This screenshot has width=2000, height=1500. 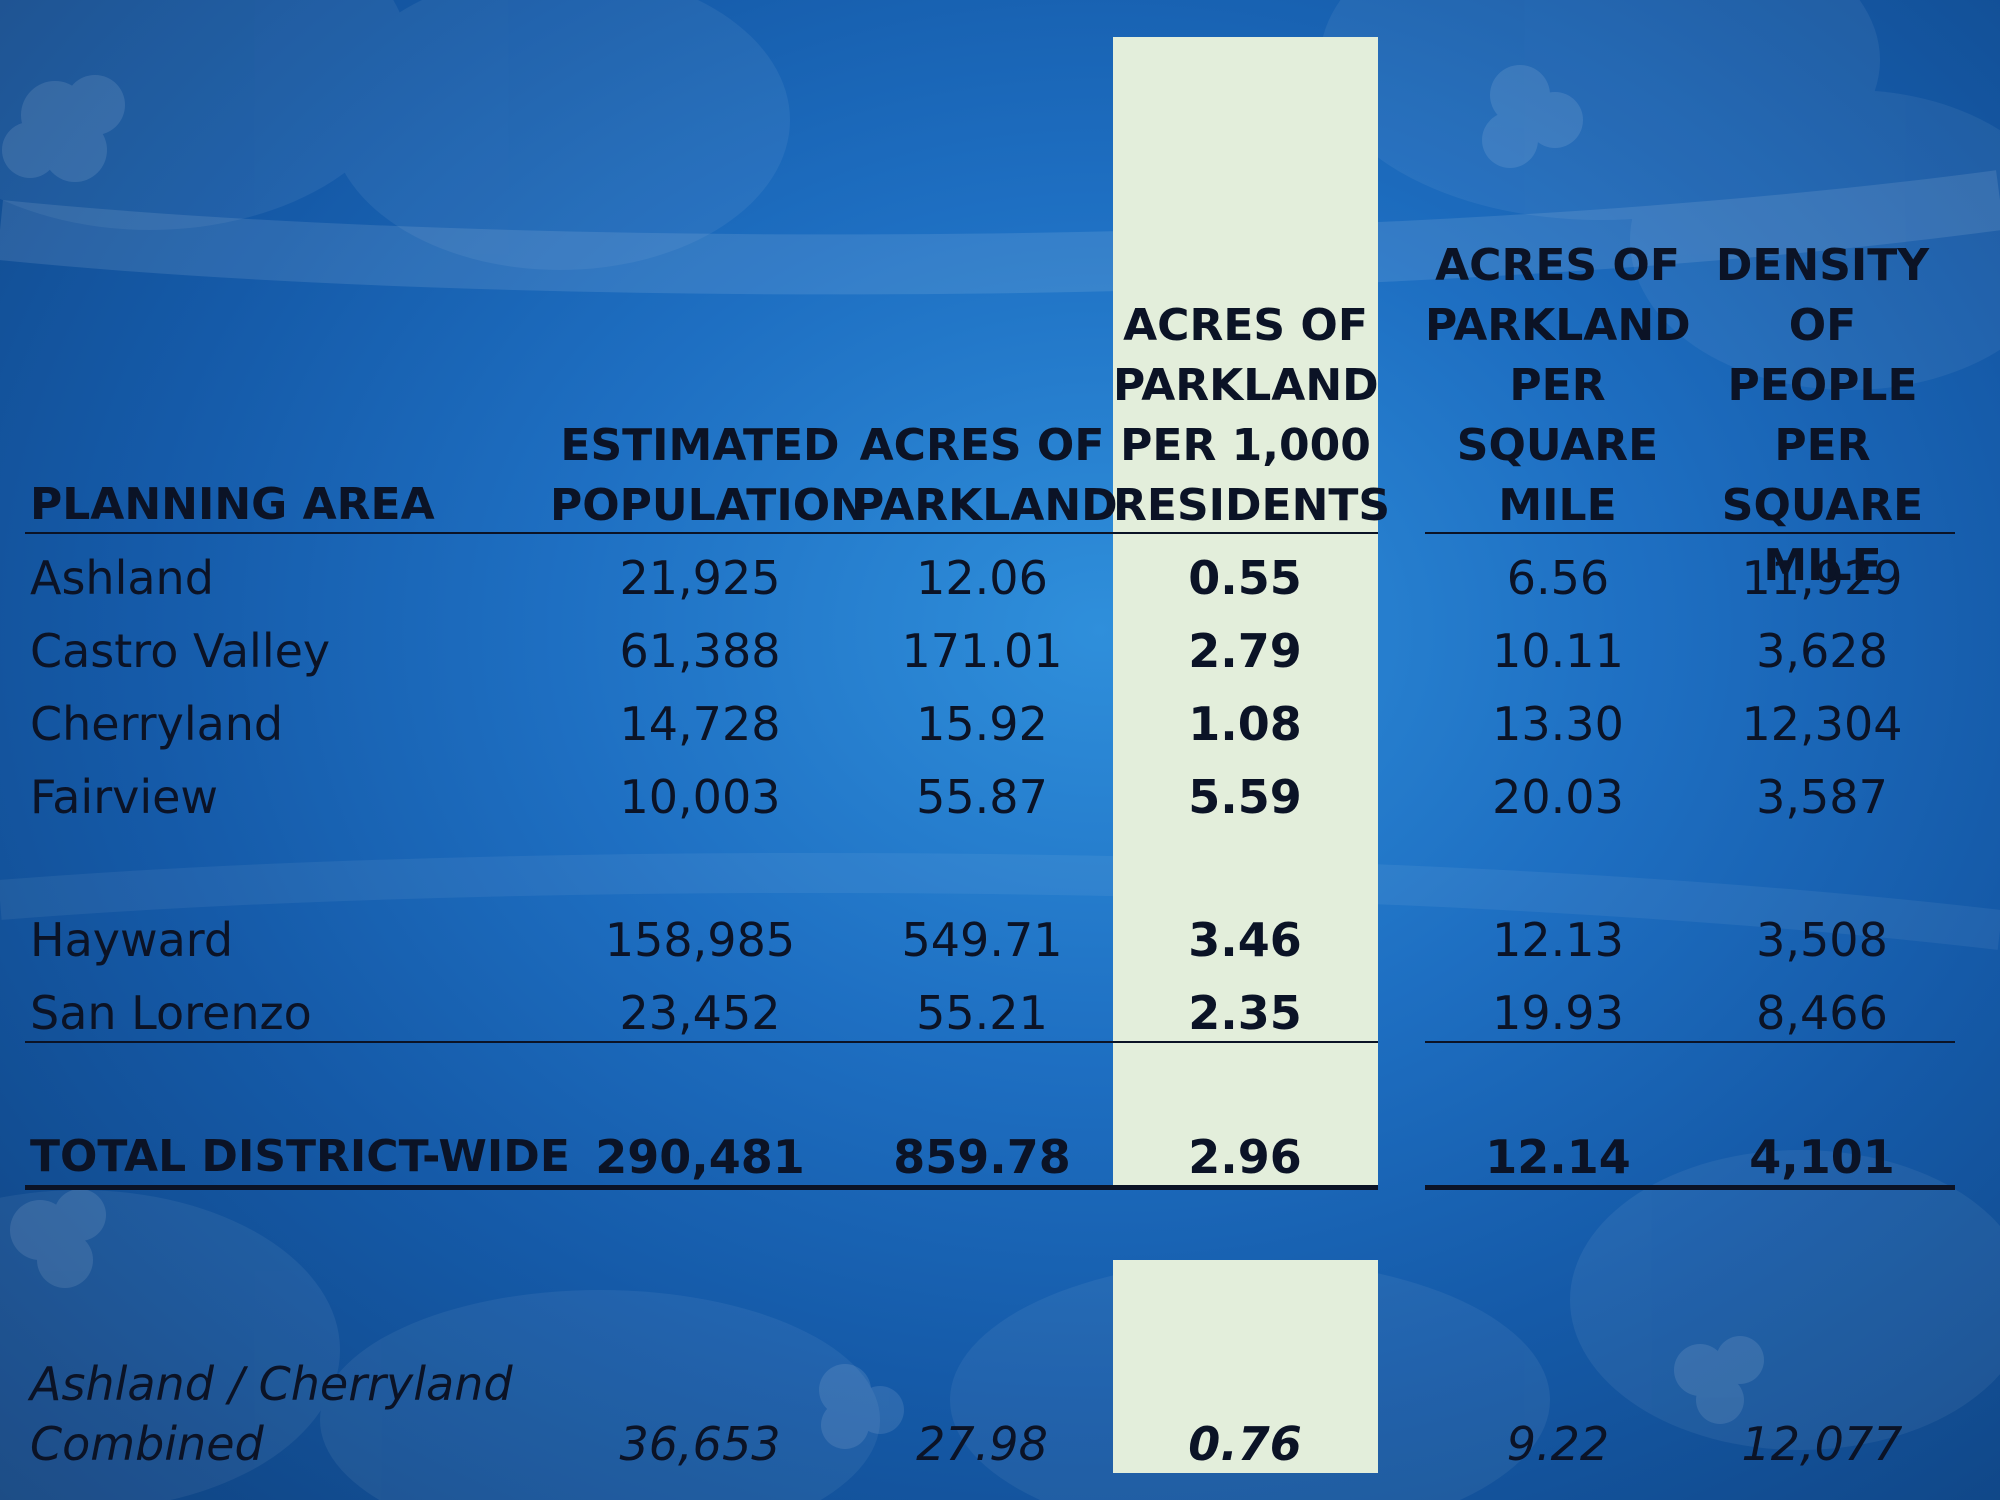 What do you see at coordinates (1245, 940) in the screenshot?
I see `per-1000-cell: 3.46` at bounding box center [1245, 940].